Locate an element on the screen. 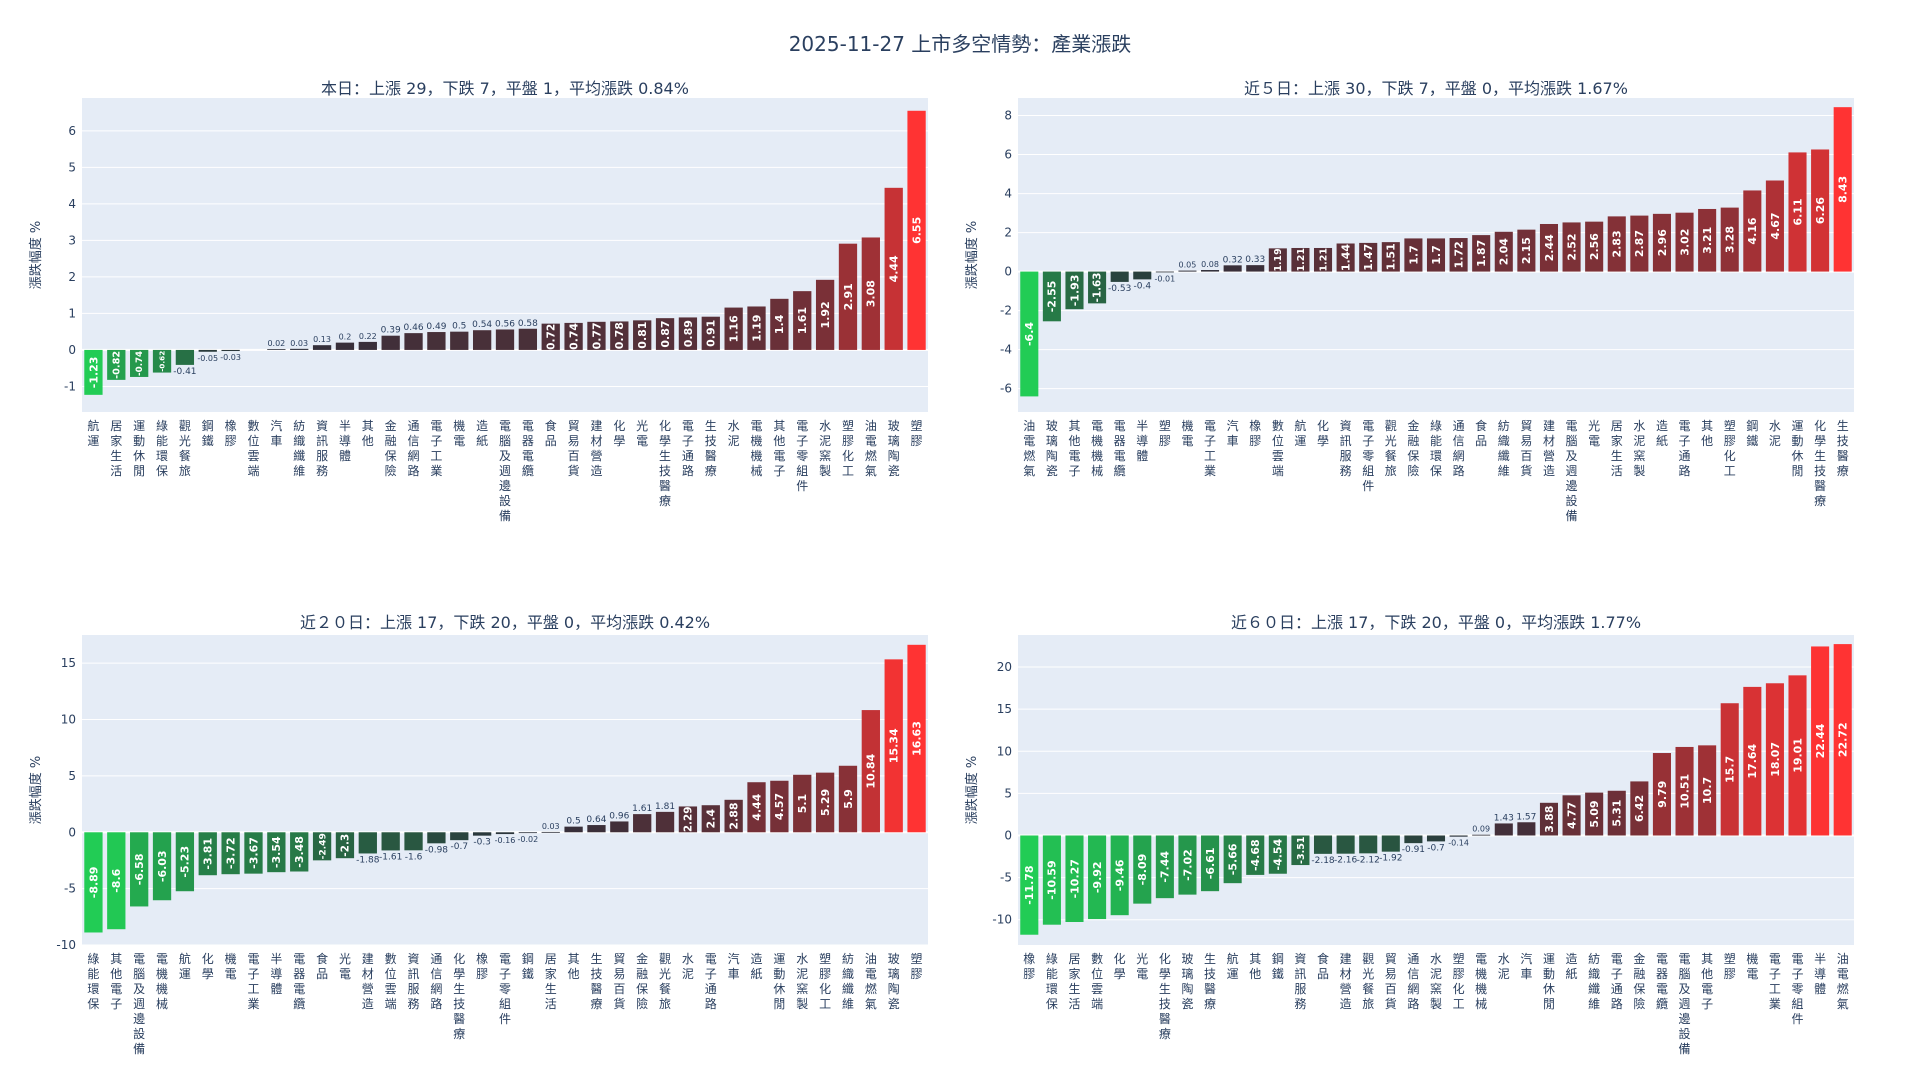  bar-value-label: 1.44 is located at coordinates (1345, 257).